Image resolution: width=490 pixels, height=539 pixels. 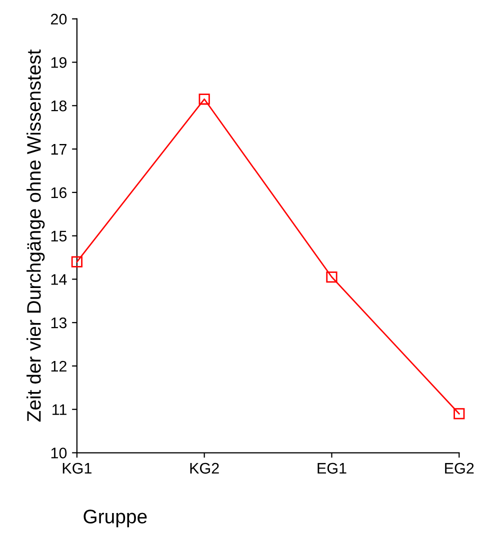 What do you see at coordinates (58, 19) in the screenshot?
I see `y-tick-label: 20` at bounding box center [58, 19].